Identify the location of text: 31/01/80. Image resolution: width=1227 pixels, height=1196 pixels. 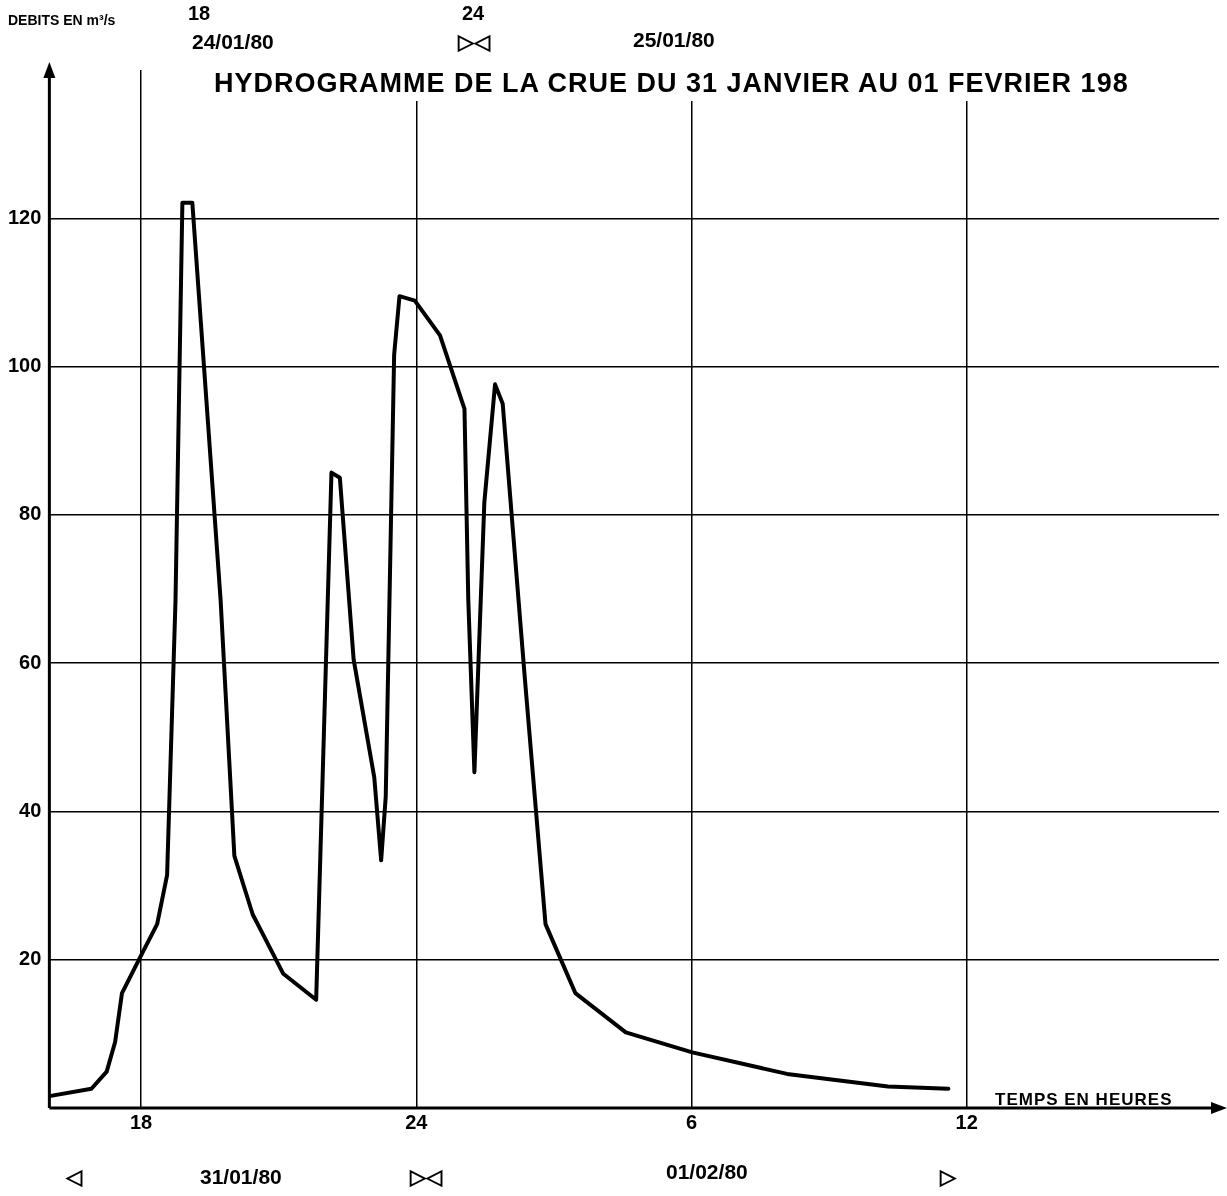
(241, 1177).